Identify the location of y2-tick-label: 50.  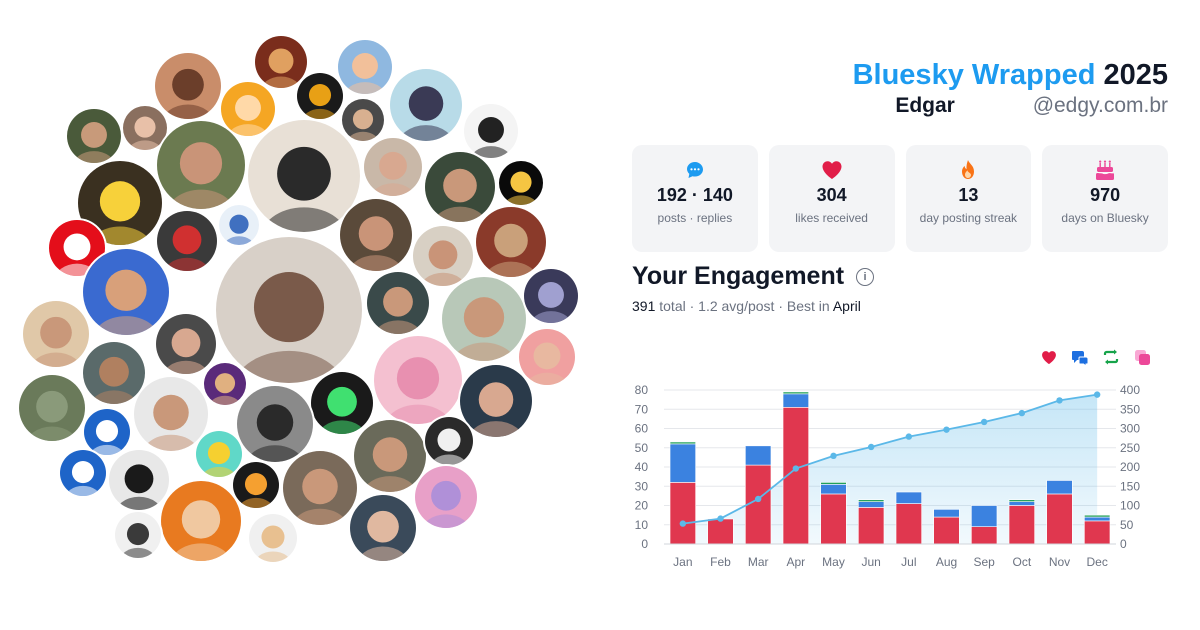
(1127, 525).